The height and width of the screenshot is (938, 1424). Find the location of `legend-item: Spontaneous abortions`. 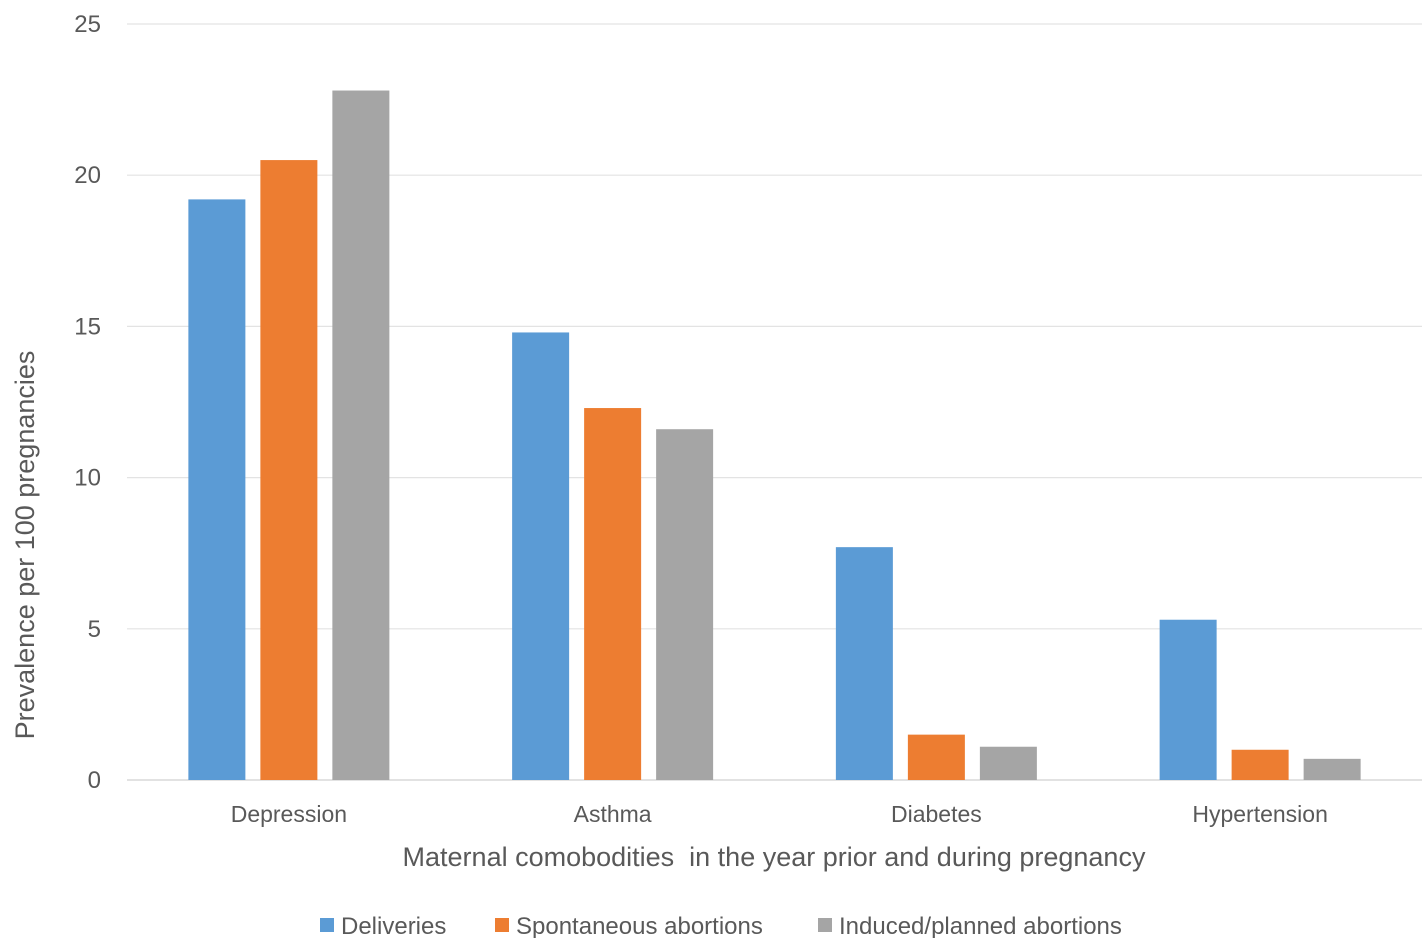

legend-item: Spontaneous abortions is located at coordinates (629, 925).